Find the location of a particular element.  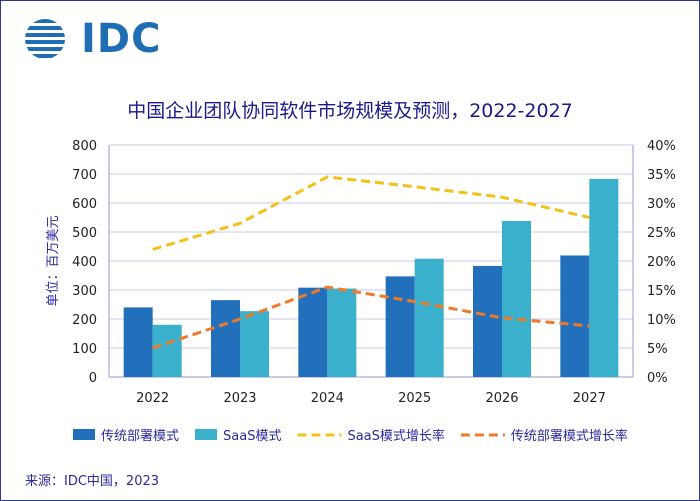

y2-tick-label: 5% is located at coordinates (657, 349).